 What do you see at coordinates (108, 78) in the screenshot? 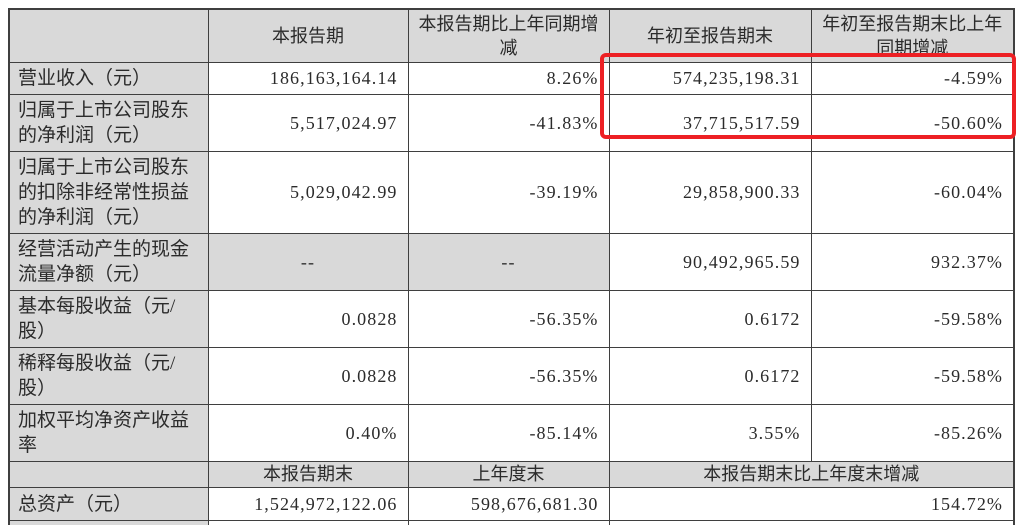
I see `row-label: 营业收入（元）` at bounding box center [108, 78].